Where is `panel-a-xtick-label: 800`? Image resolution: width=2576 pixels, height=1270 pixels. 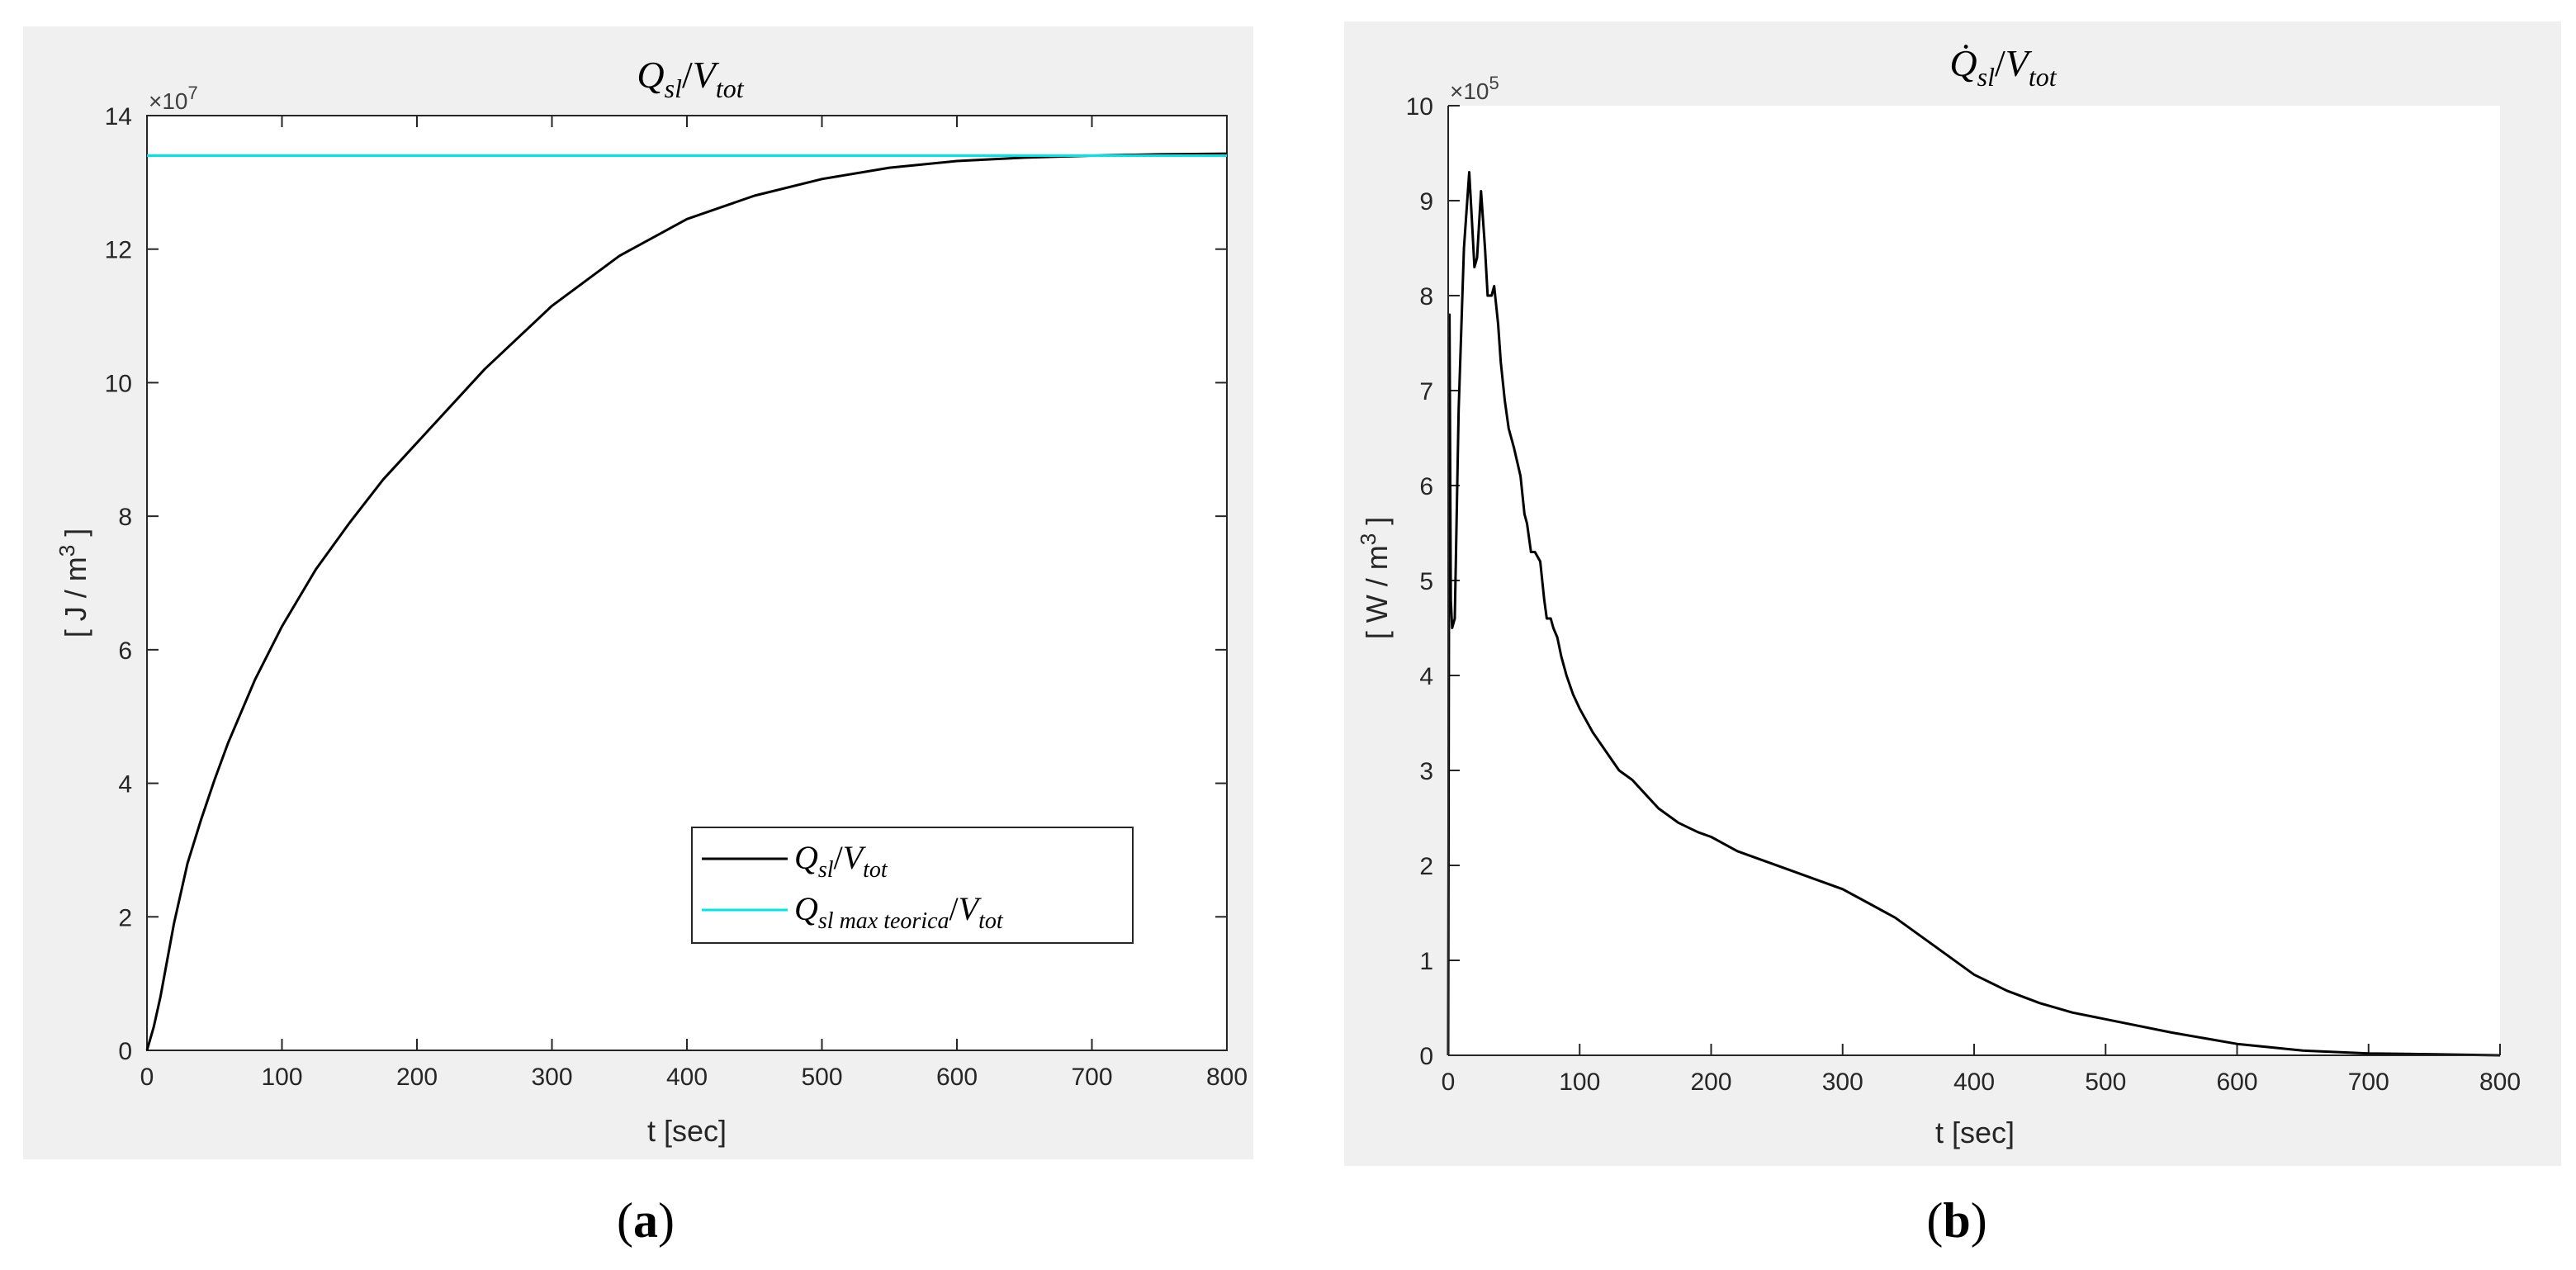
panel-a-xtick-label: 800 is located at coordinates (1227, 1077).